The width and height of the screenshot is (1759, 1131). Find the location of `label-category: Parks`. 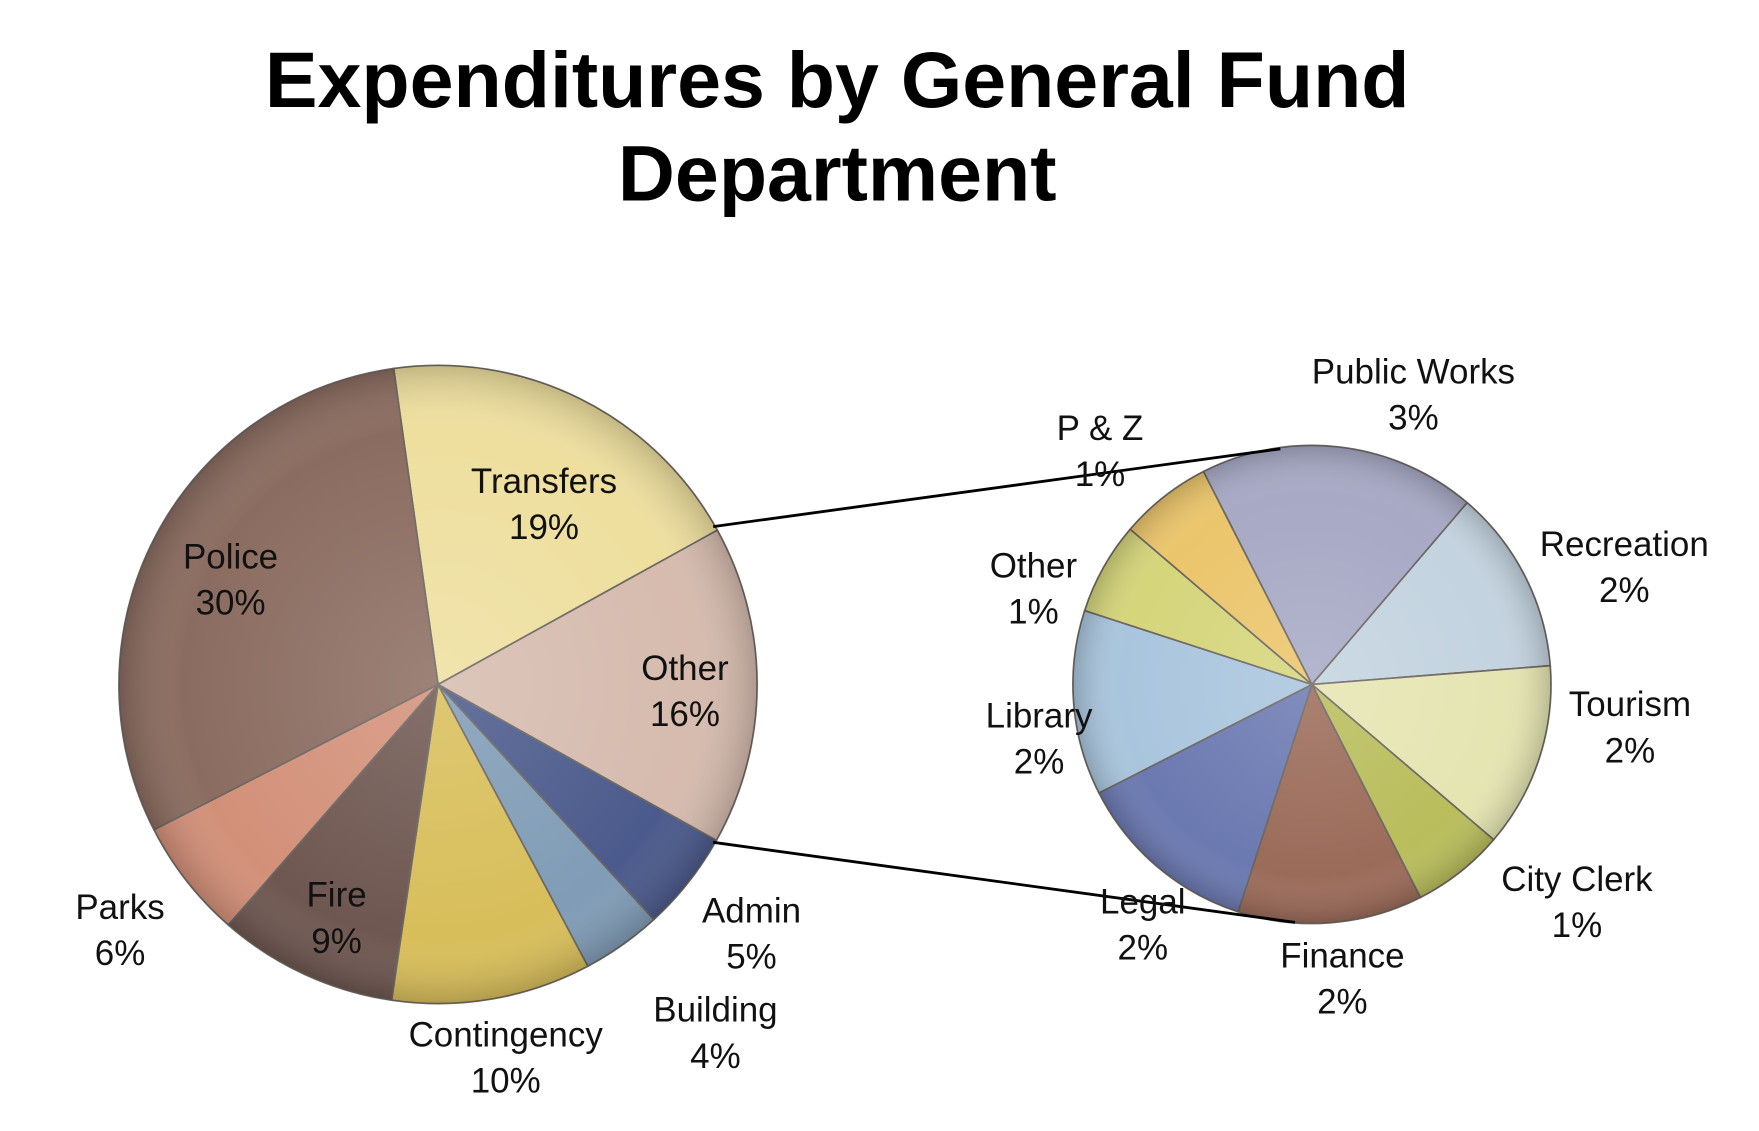

label-category: Parks is located at coordinates (119, 907).